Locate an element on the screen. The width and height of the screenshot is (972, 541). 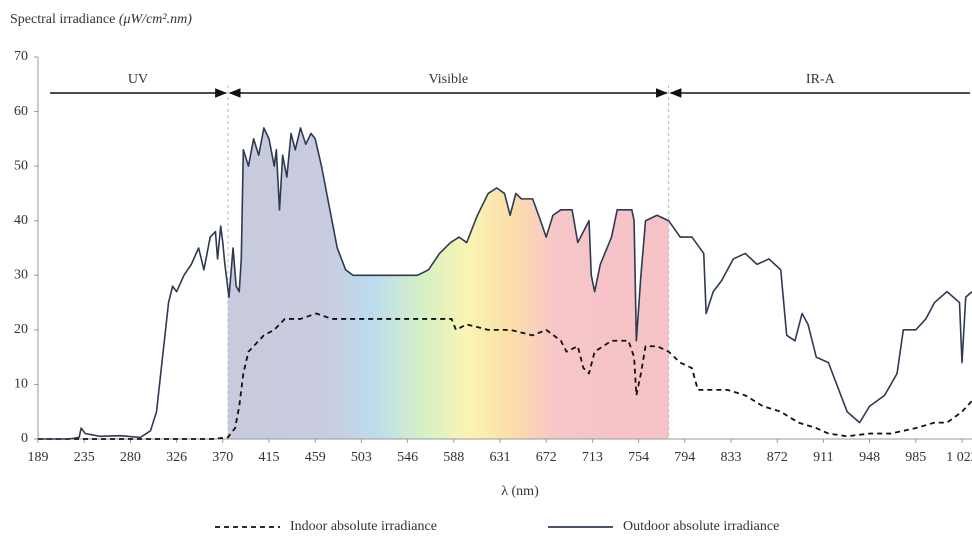
y-tick-label: 20 is located at coordinates (21, 329).